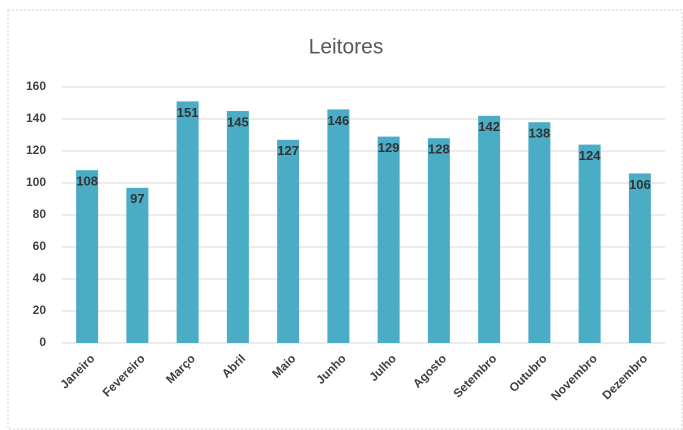  I want to click on data-label: 97, so click(137, 198).